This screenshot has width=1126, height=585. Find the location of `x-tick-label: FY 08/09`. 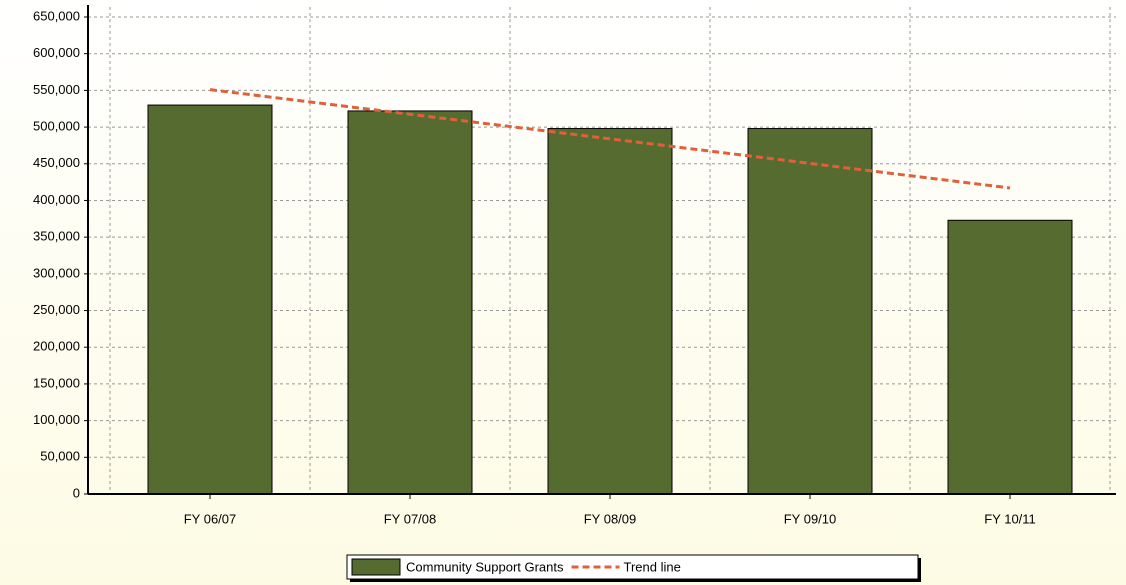

x-tick-label: FY 08/09 is located at coordinates (610, 518).